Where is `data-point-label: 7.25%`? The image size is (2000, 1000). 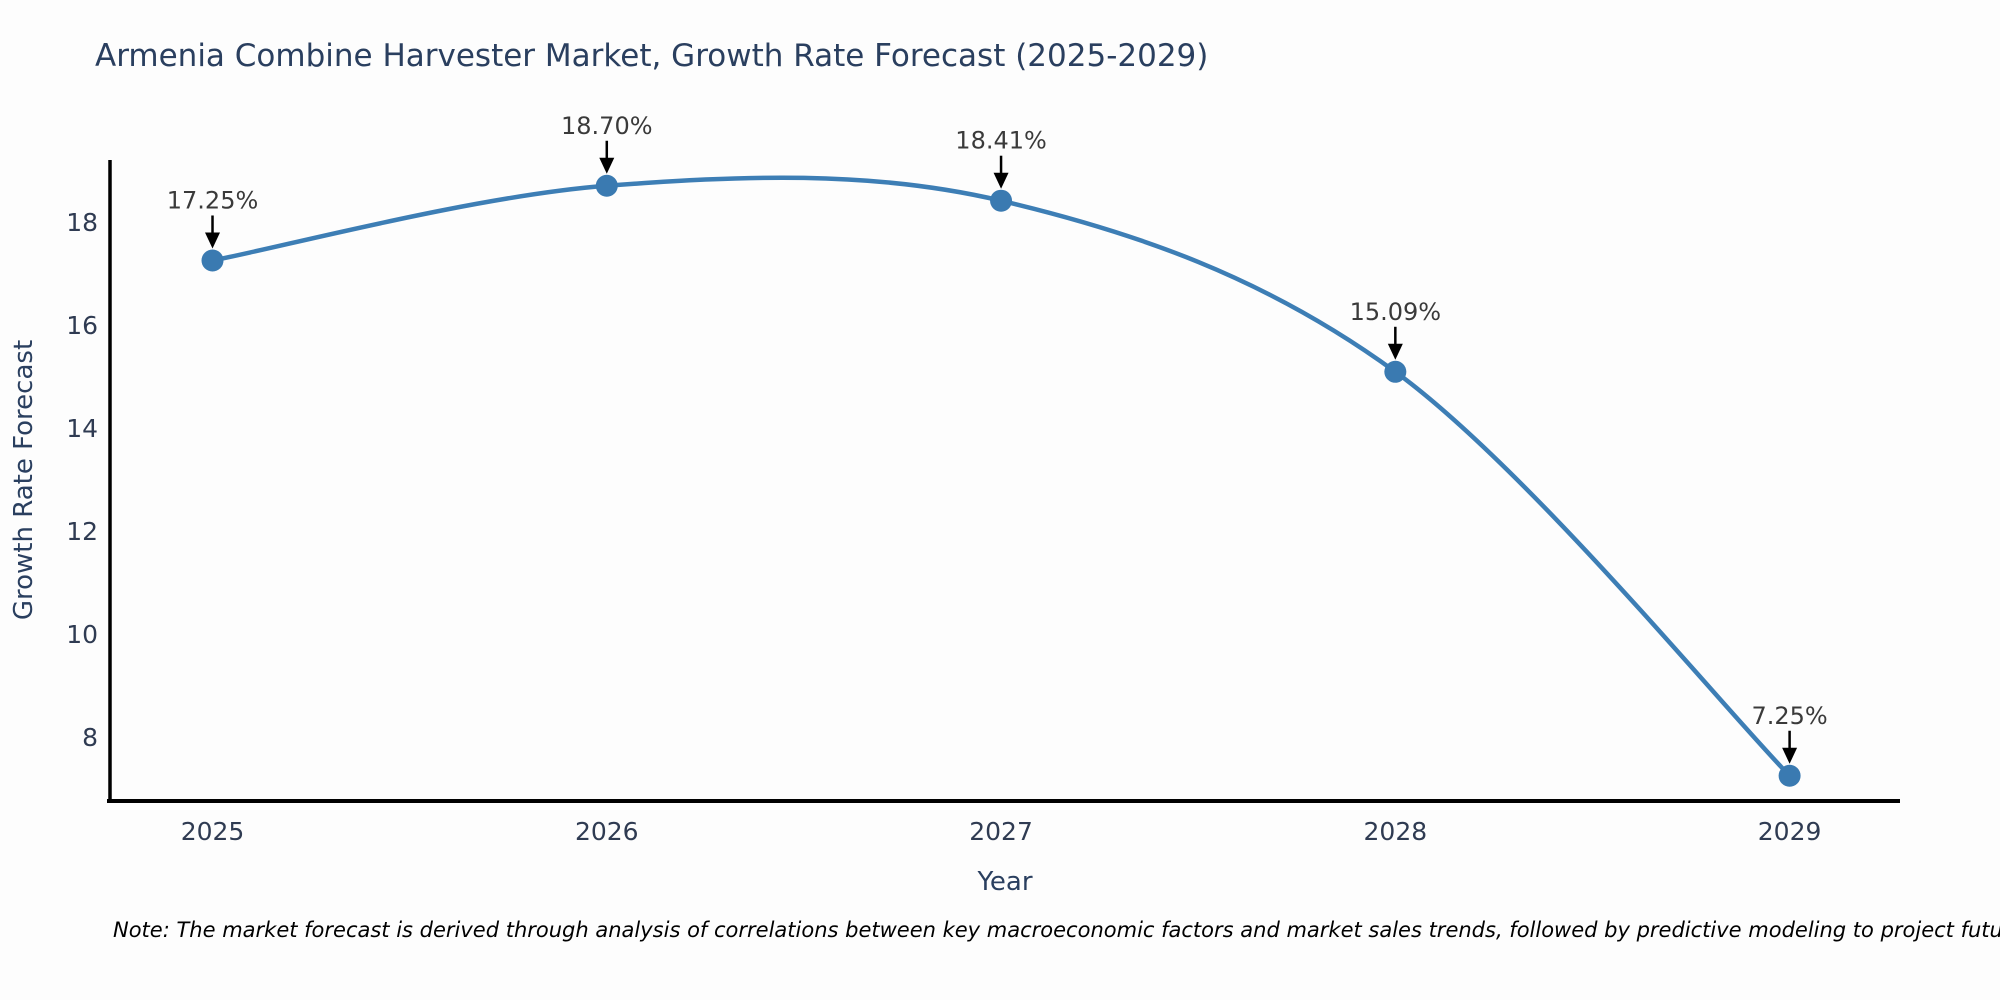 data-point-label: 7.25% is located at coordinates (1789, 716).